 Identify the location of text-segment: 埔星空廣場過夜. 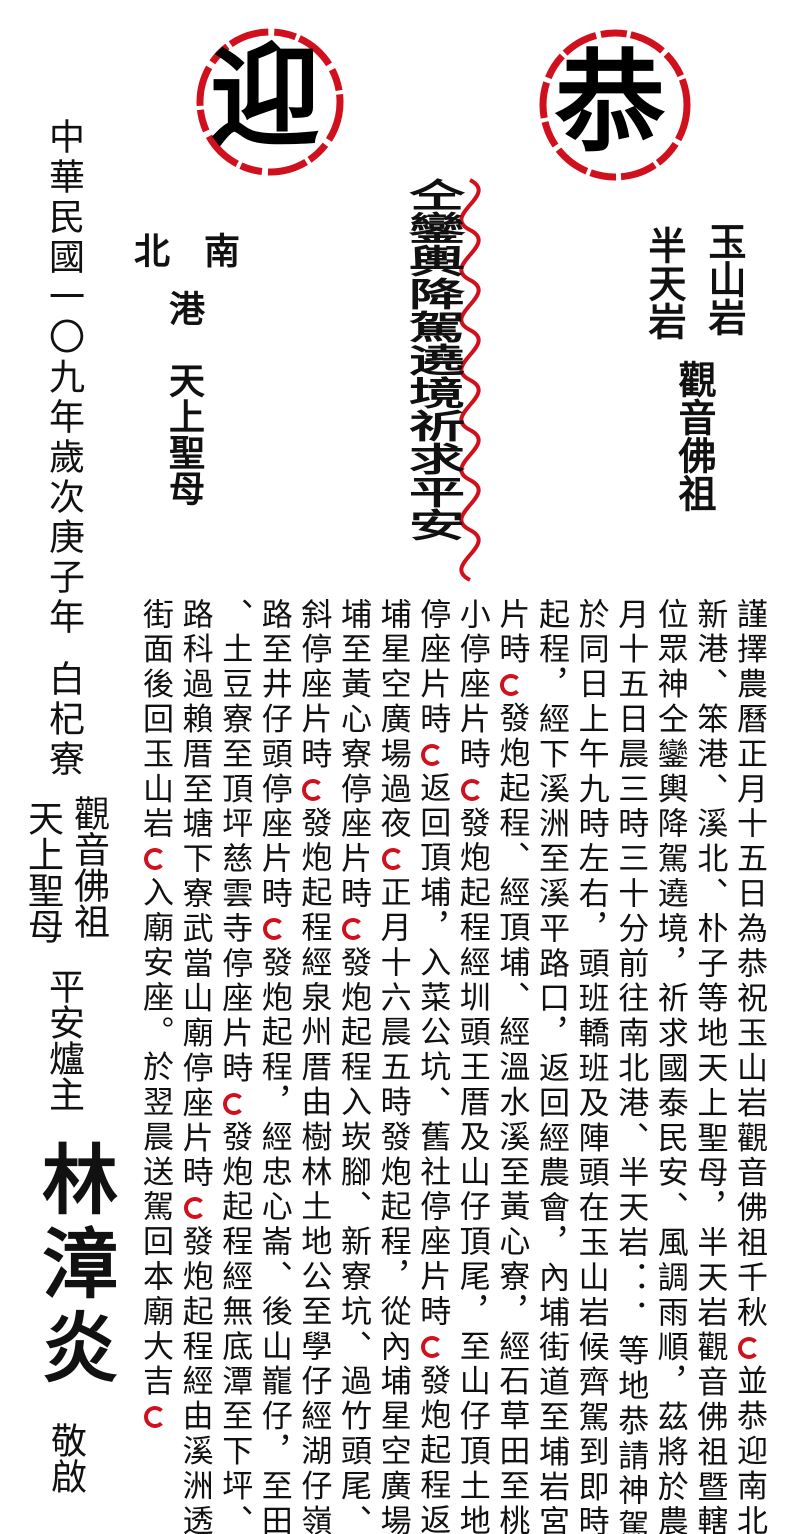
(392, 720).